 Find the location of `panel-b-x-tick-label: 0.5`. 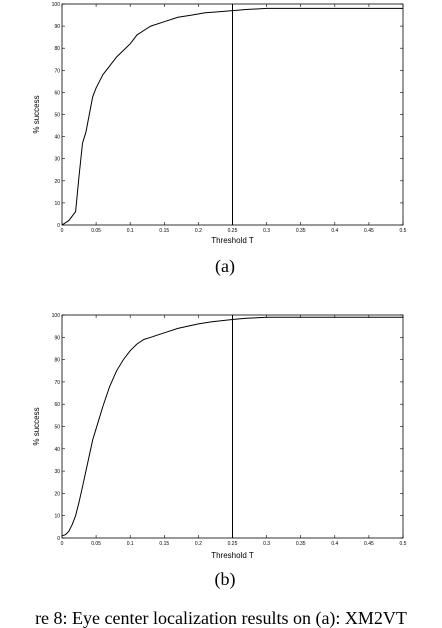

panel-b-x-tick-label: 0.5 is located at coordinates (403, 544).